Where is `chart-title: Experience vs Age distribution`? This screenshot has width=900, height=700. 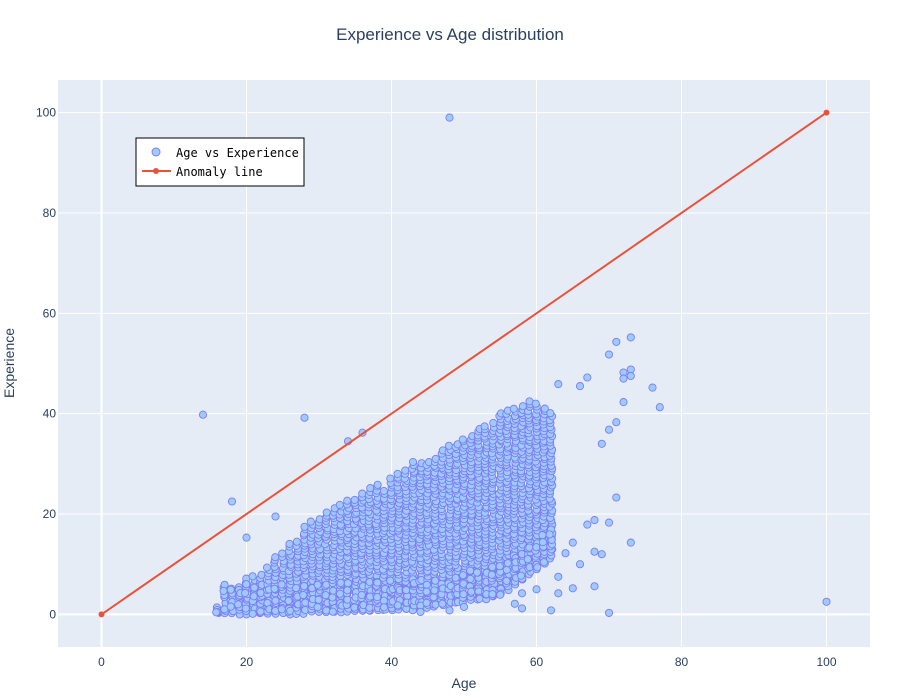 chart-title: Experience vs Age distribution is located at coordinates (450, 34).